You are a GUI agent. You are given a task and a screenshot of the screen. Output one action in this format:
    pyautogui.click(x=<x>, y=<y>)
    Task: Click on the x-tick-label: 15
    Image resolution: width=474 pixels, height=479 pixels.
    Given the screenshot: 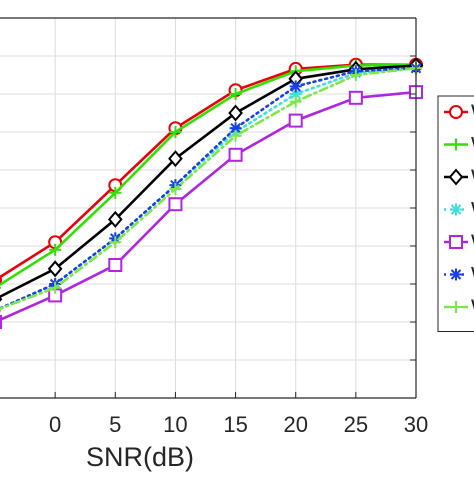 What is the action you would take?
    pyautogui.click(x=235, y=424)
    